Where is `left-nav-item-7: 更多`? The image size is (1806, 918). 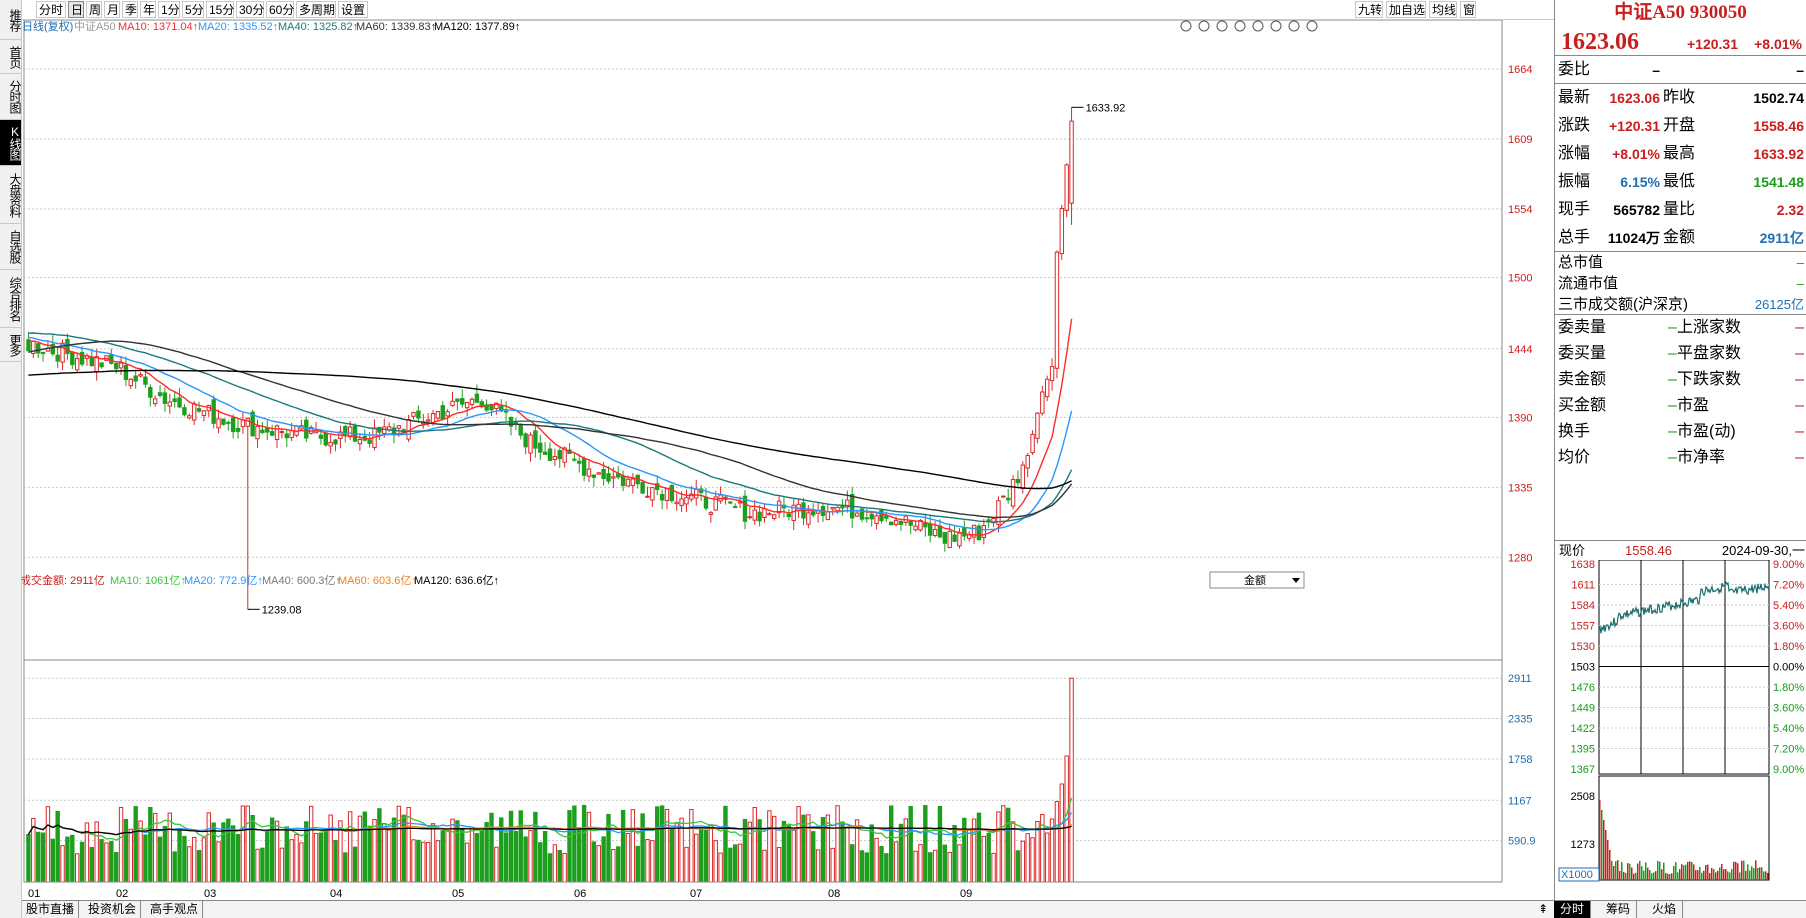 left-nav-item-7: 更多 is located at coordinates (11, 345).